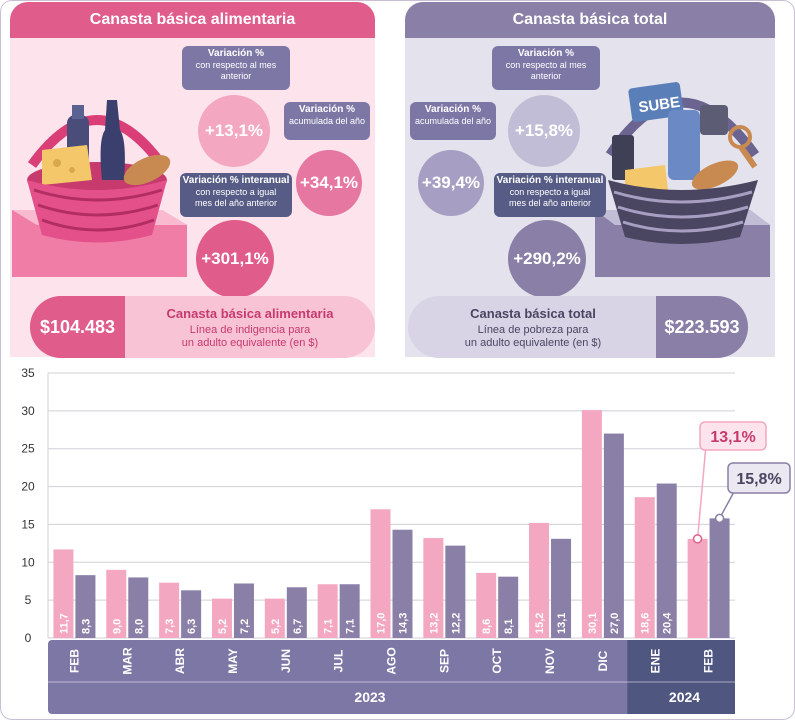 This screenshot has height=720, width=795. What do you see at coordinates (99, 188) in the screenshot?
I see `food-basket-illustration` at bounding box center [99, 188].